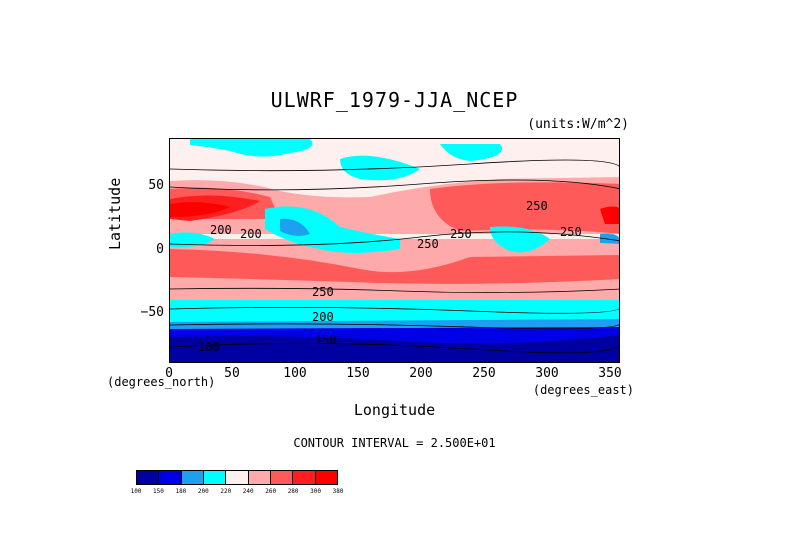  I want to click on colorbar-level-label: 180, so click(181, 491).